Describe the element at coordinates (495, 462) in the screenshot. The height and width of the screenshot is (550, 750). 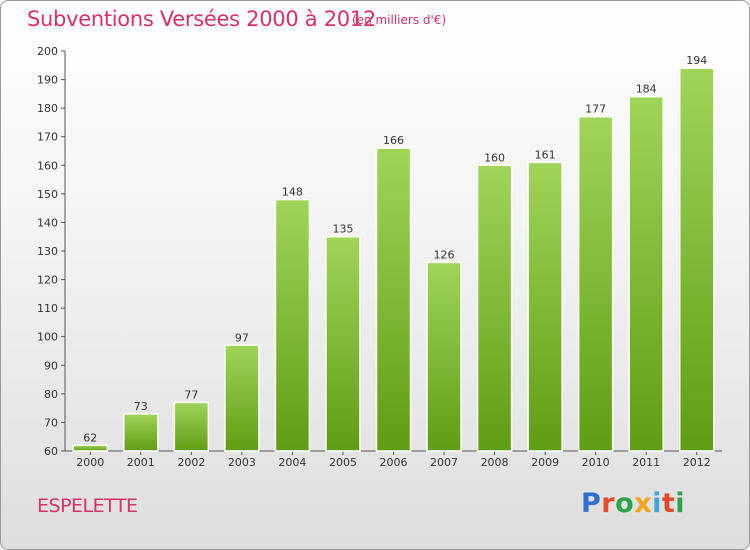
I see `x-tick-label-2008: 2008` at that location.